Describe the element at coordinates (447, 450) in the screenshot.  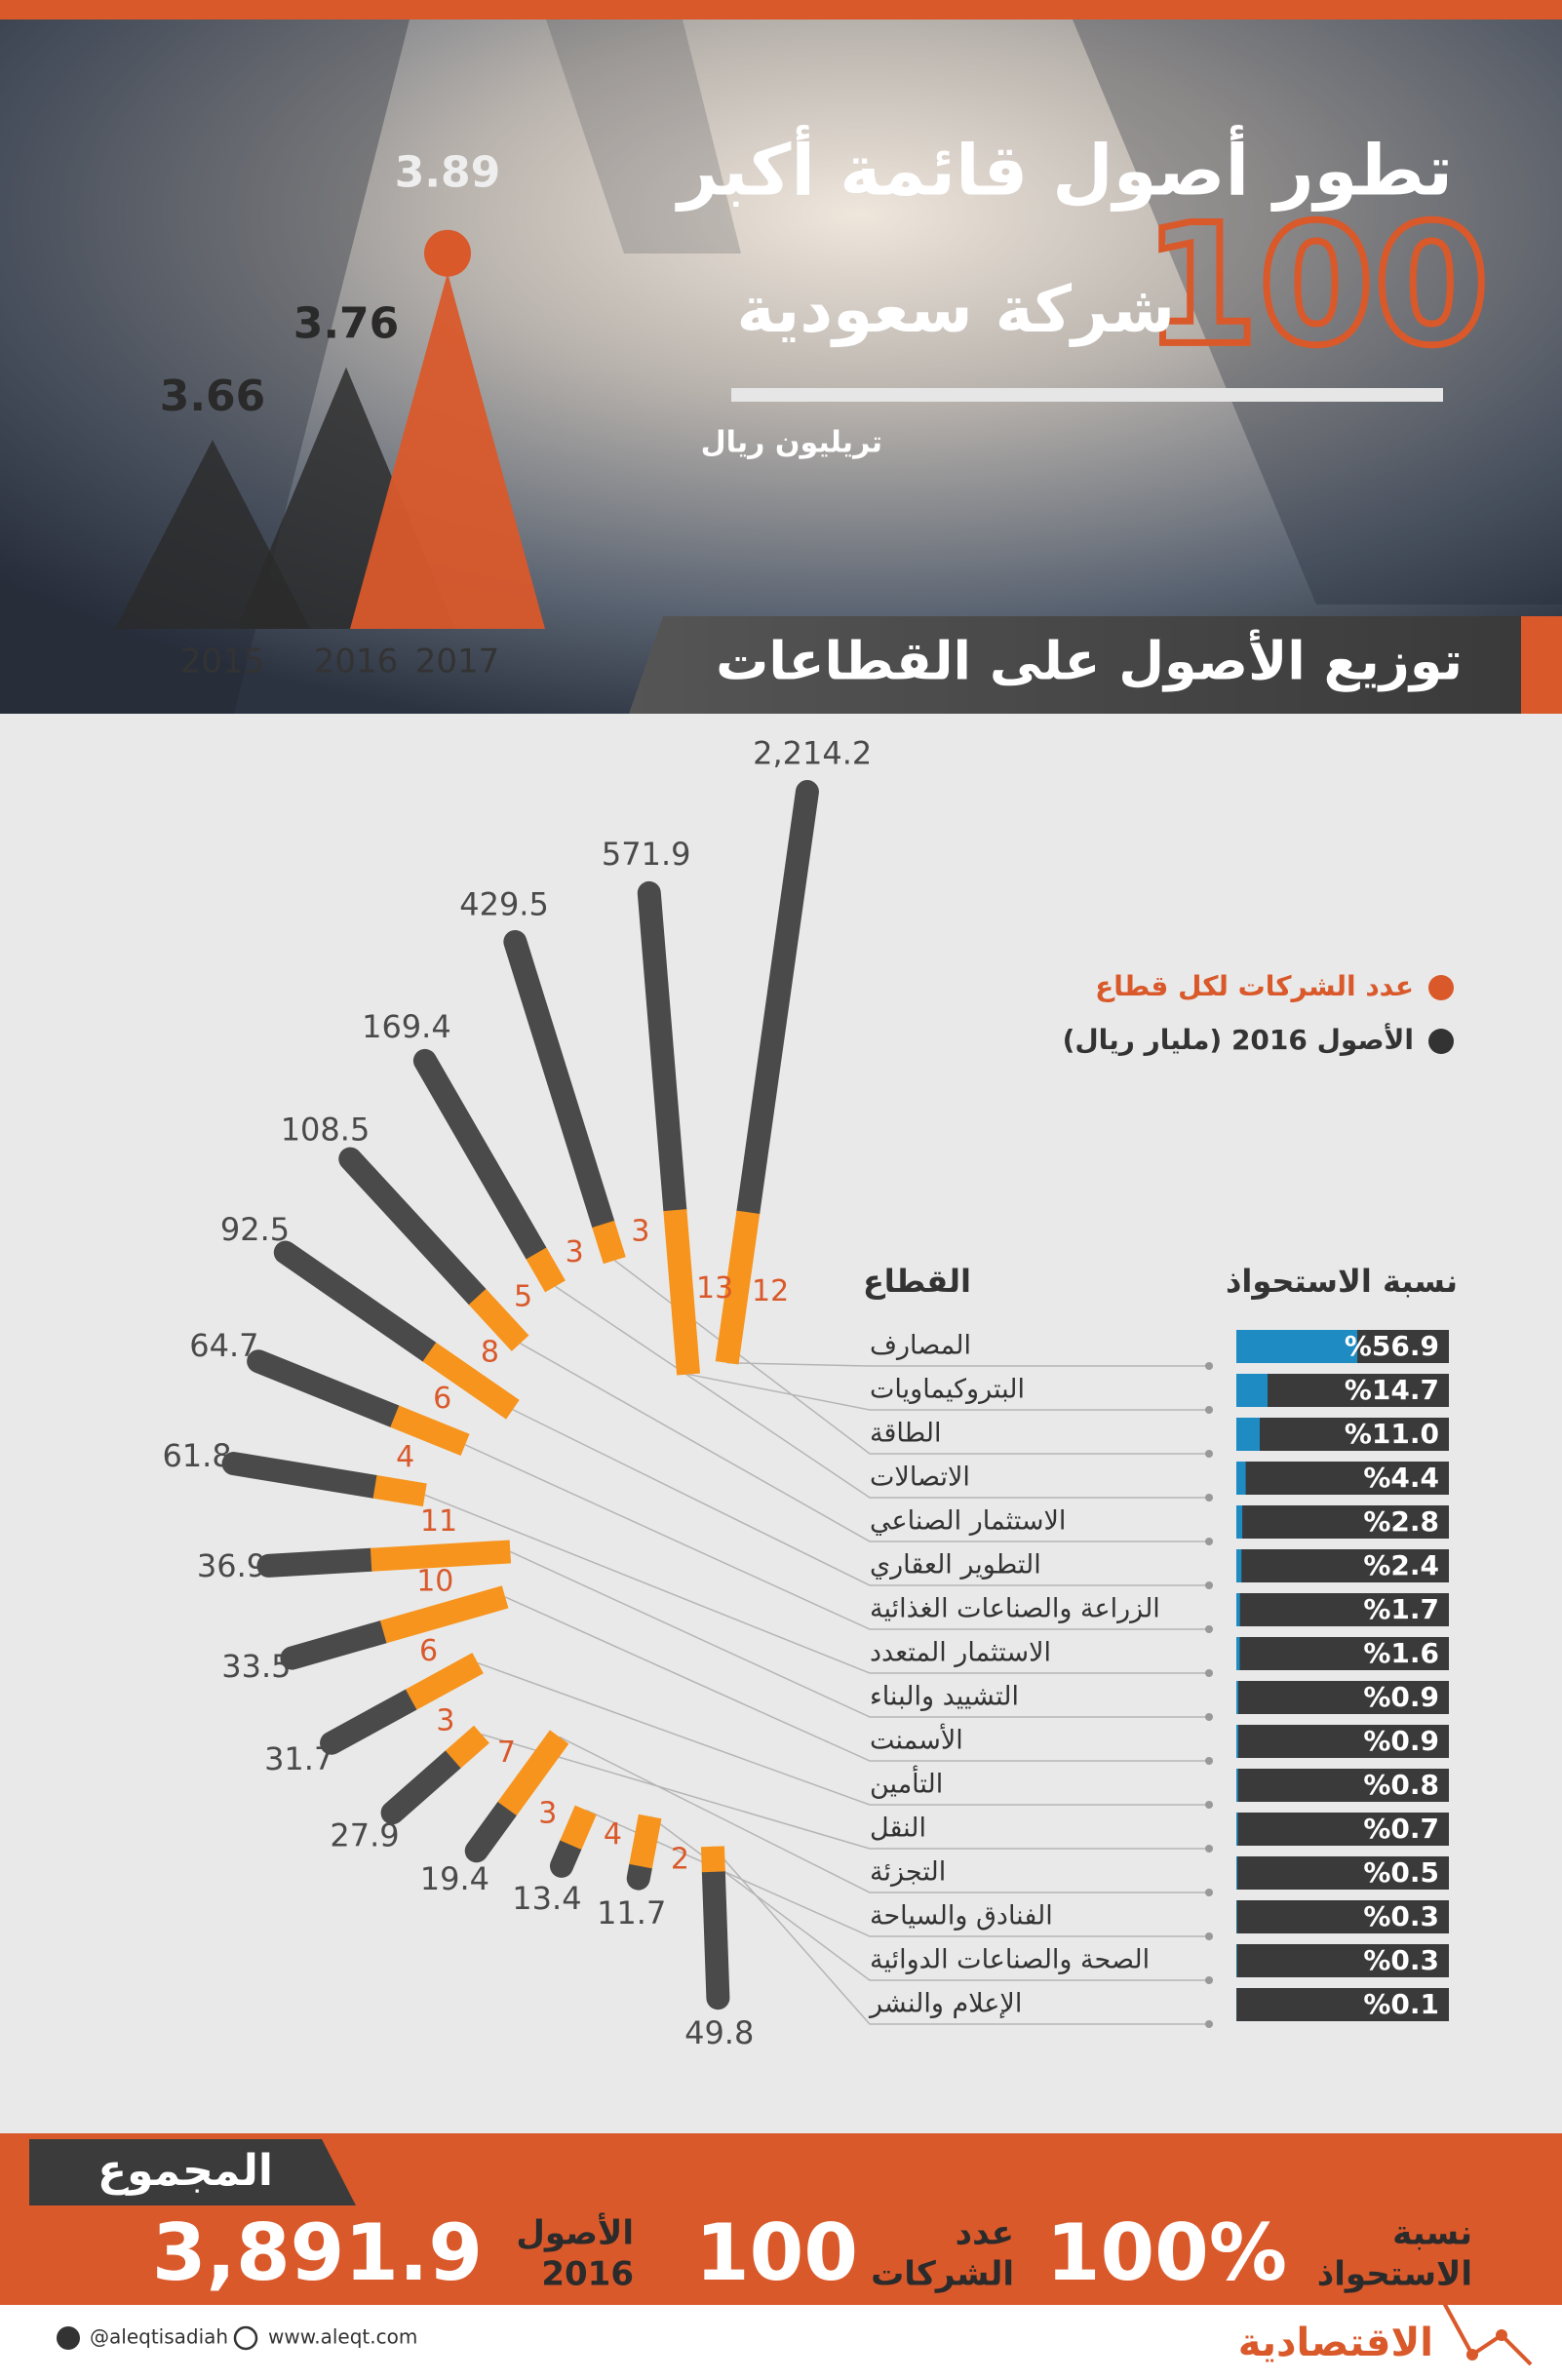
I see `triangle` at that location.